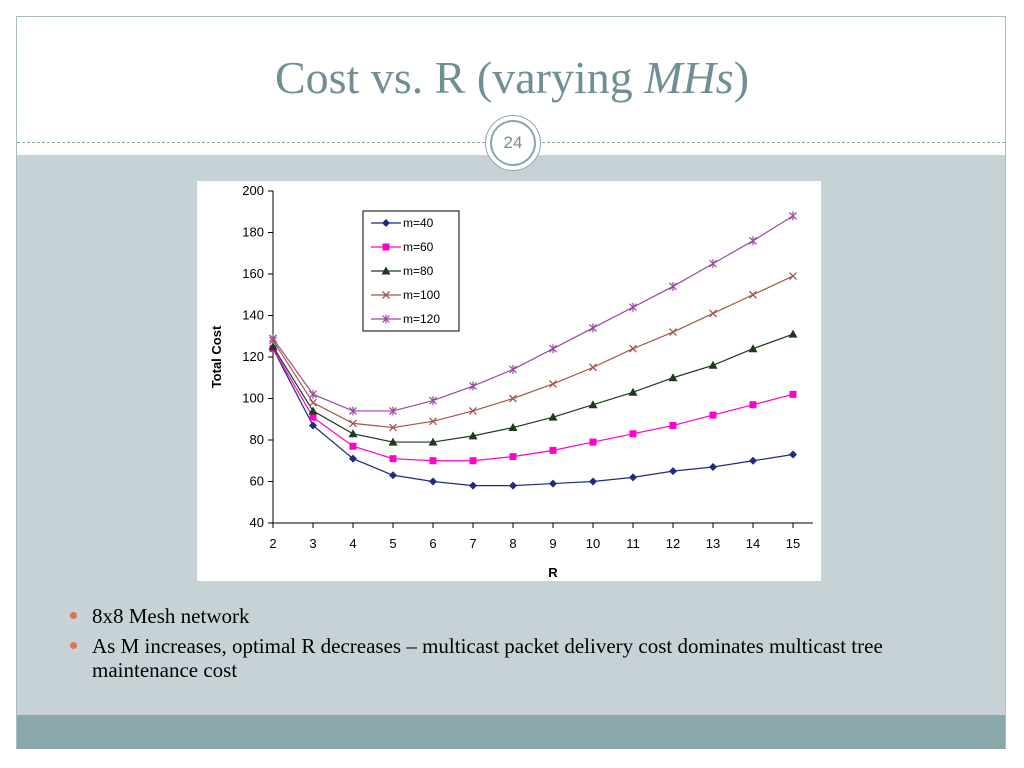 This screenshot has width=1024, height=768. What do you see at coordinates (593, 543) in the screenshot?
I see `x-tick-label: 10` at bounding box center [593, 543].